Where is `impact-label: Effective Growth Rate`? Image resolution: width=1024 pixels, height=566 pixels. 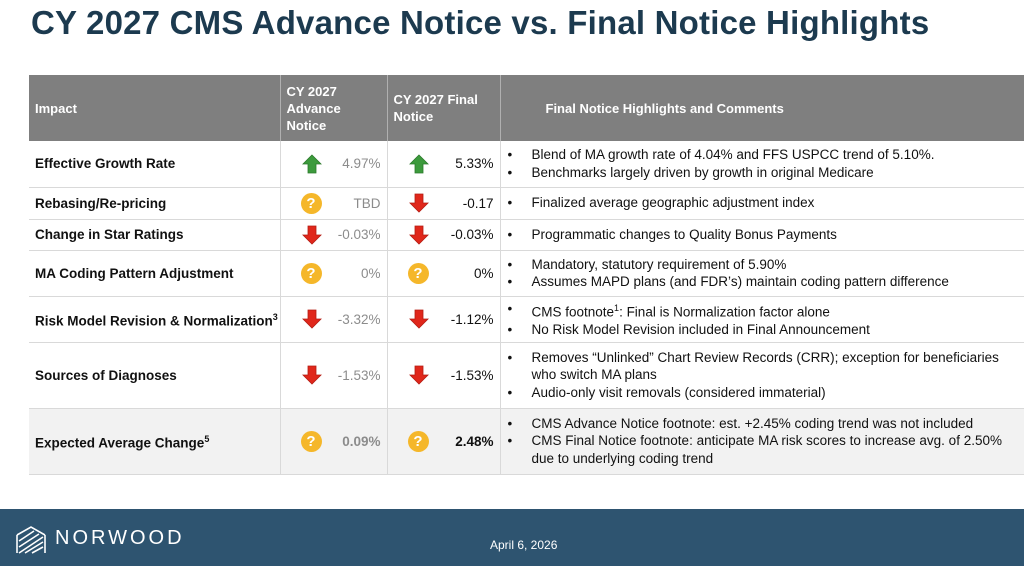 impact-label: Effective Growth Rate is located at coordinates (105, 164).